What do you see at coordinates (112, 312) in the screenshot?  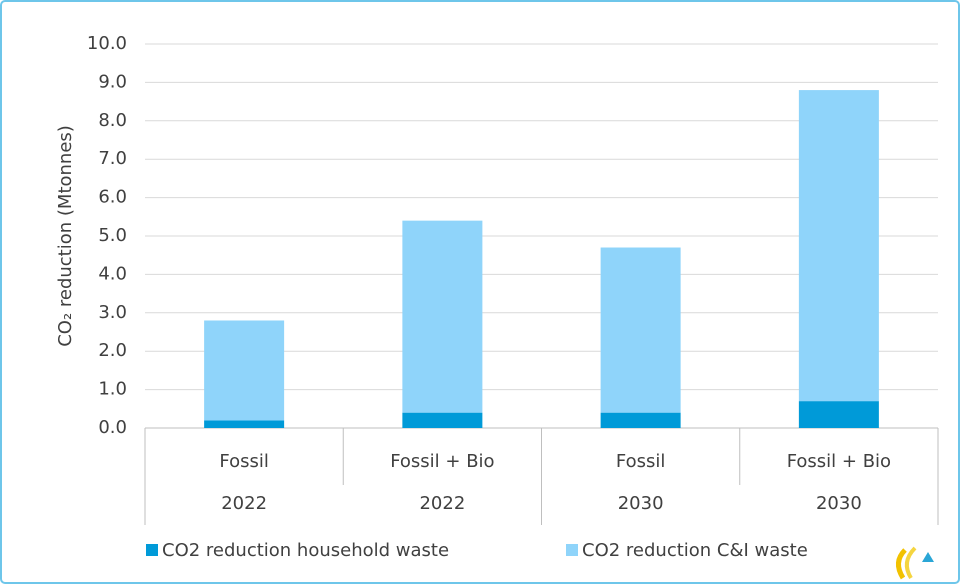 I see `y-tick-label: 3.0` at bounding box center [112, 312].